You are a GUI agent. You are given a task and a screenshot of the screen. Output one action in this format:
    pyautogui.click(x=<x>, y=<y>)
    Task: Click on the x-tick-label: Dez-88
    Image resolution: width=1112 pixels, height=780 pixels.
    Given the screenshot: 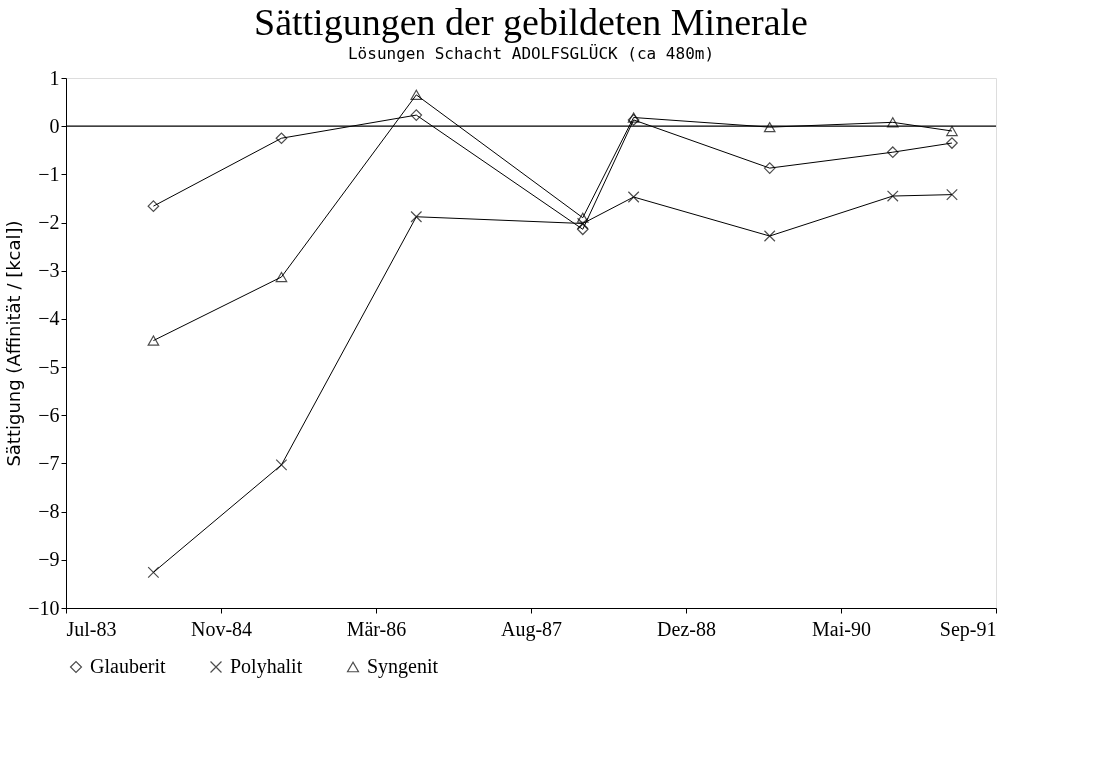 What is the action you would take?
    pyautogui.click(x=686, y=628)
    